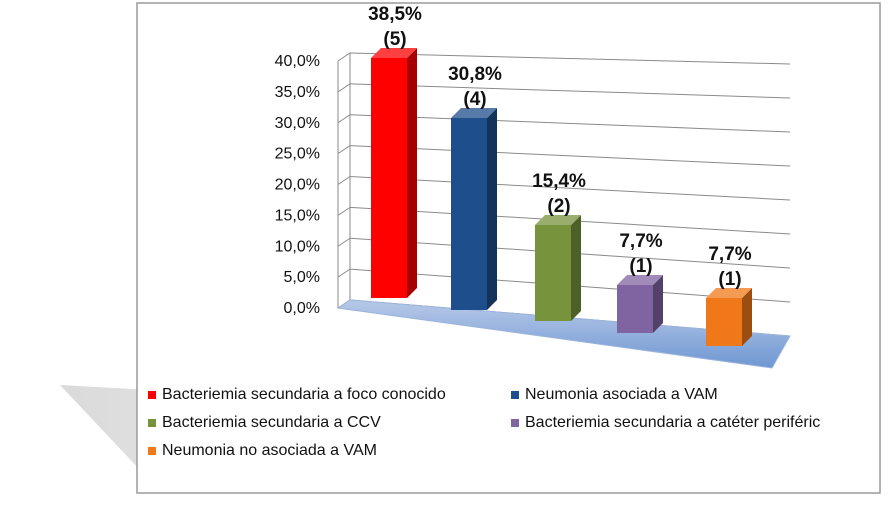 The width and height of the screenshot is (888, 511). What do you see at coordinates (395, 14) in the screenshot?
I see `bar-value-label: 38,5%` at bounding box center [395, 14].